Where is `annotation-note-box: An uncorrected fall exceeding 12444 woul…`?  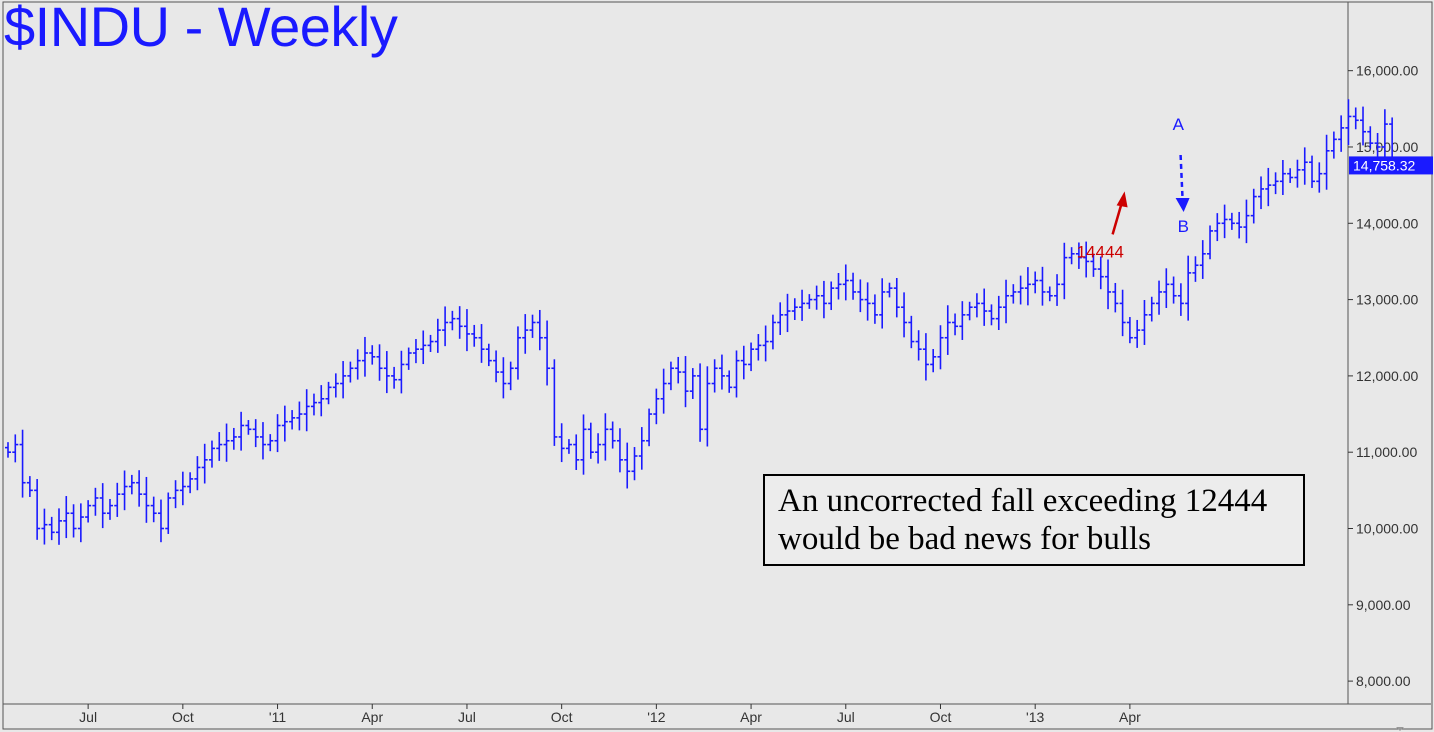 annotation-note-box: An uncorrected fall exceeding 12444 woul… is located at coordinates (1034, 520).